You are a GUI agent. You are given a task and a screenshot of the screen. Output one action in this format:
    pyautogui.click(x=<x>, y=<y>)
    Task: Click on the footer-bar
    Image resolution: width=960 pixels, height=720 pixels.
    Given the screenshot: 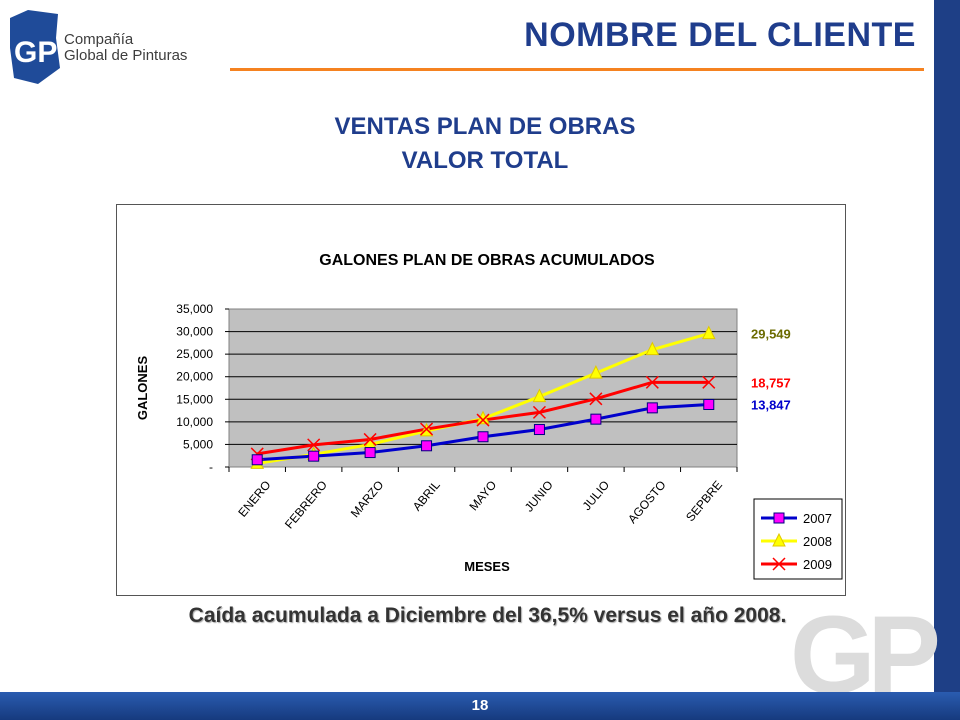 What is the action you would take?
    pyautogui.click(x=480, y=706)
    